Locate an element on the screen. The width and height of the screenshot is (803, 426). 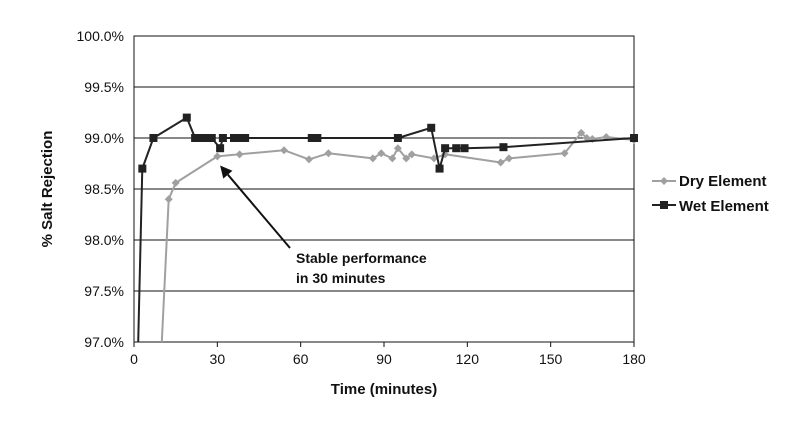
annotation-line-1: Stable performance is located at coordinates (361, 258).